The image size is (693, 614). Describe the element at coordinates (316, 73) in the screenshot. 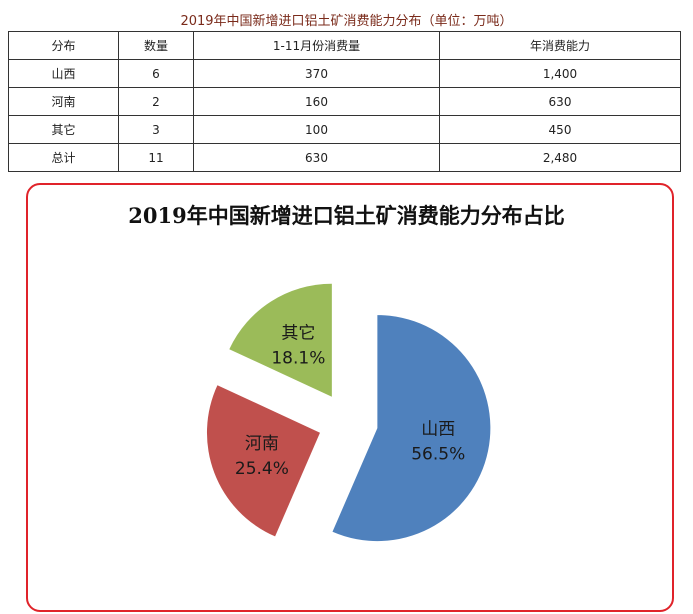

I see `cell: 370` at that location.